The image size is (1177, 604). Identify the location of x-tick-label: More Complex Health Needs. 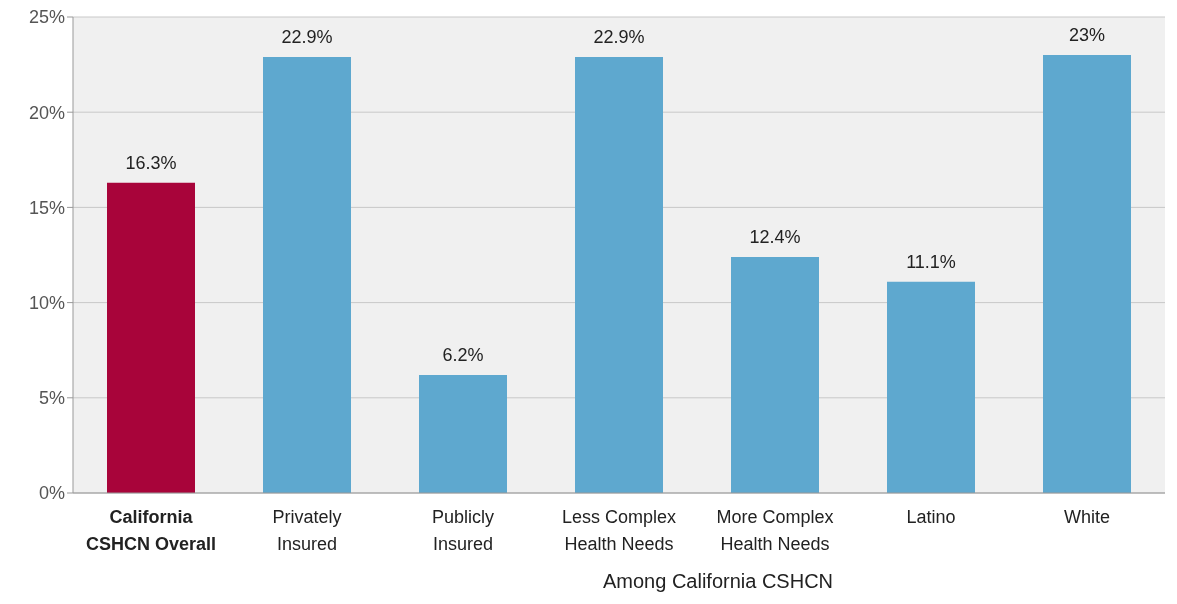
(775, 530).